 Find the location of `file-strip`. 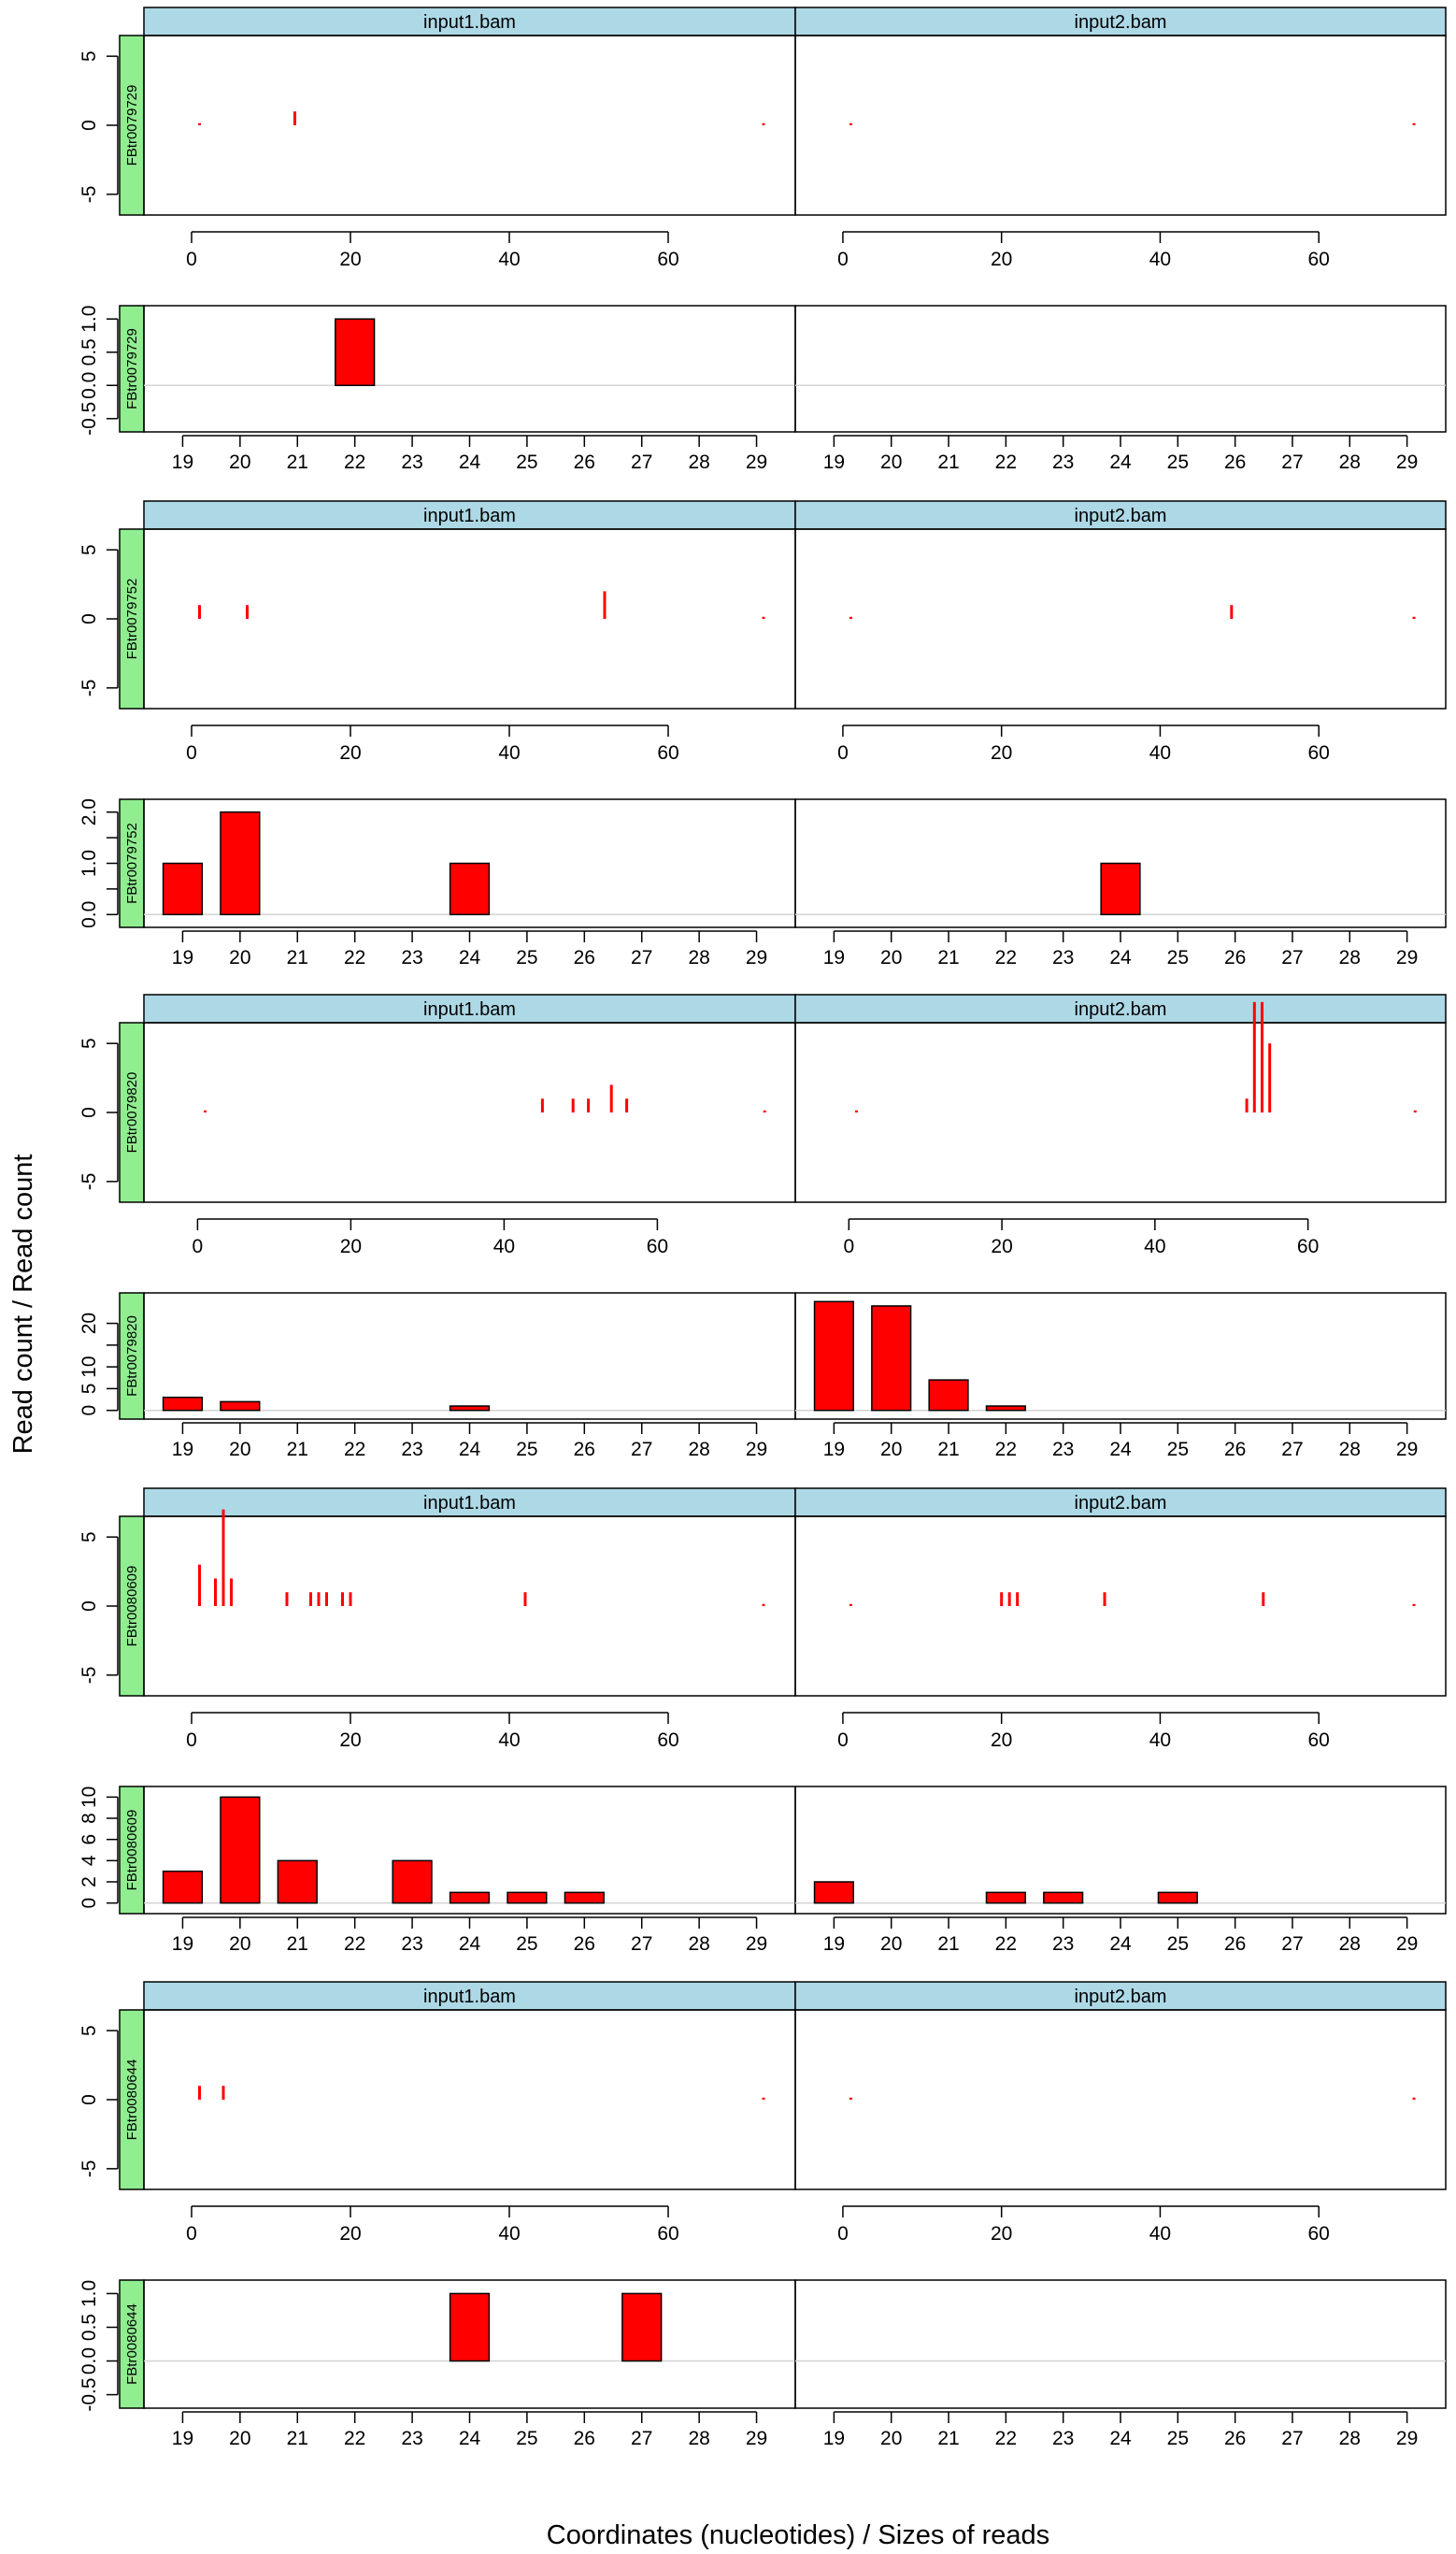

file-strip is located at coordinates (1120, 1502).